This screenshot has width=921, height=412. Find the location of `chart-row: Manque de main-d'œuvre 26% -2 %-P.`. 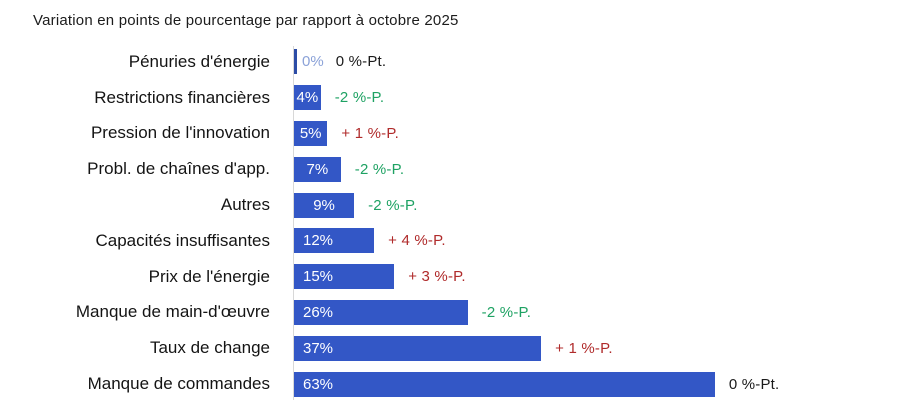

chart-row: Manque de main-d'œuvre 26% -2 %-P. is located at coordinates (460, 313).